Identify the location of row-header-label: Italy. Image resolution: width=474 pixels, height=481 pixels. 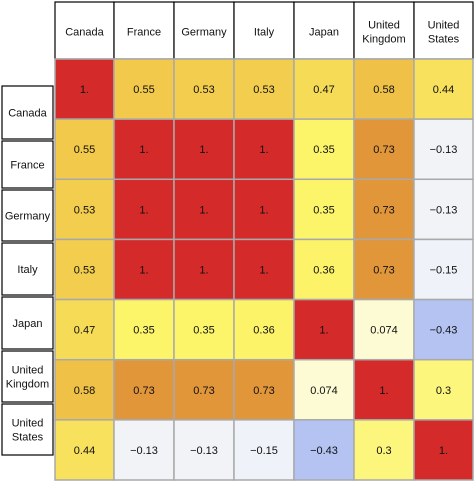
(27, 270).